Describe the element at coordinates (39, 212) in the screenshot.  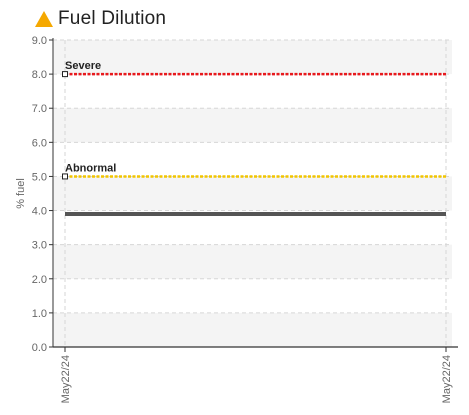
I see `y-tick-label: 4.0` at that location.